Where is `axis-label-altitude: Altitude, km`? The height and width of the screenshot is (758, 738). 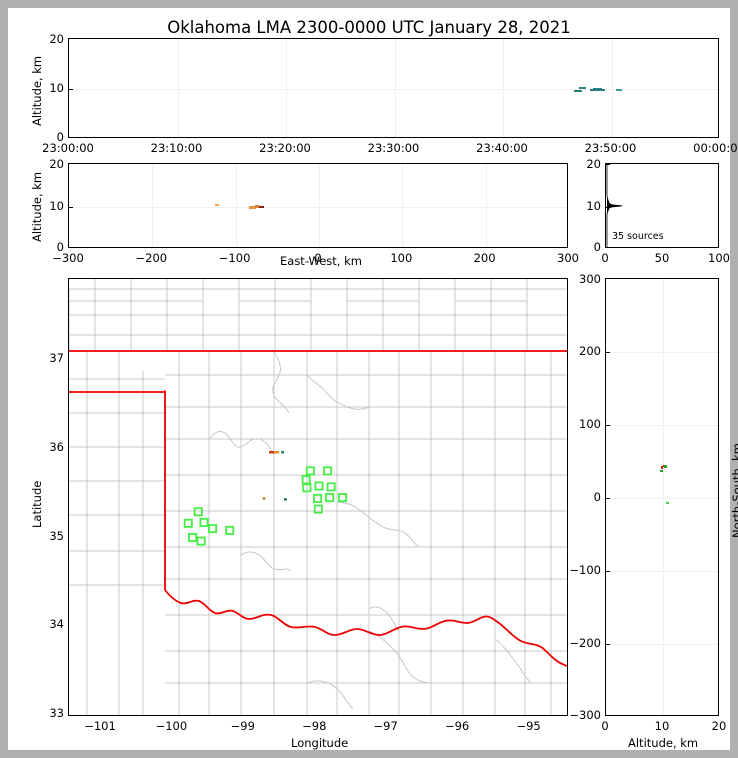 axis-label-altitude: Altitude, km is located at coordinates (37, 206).